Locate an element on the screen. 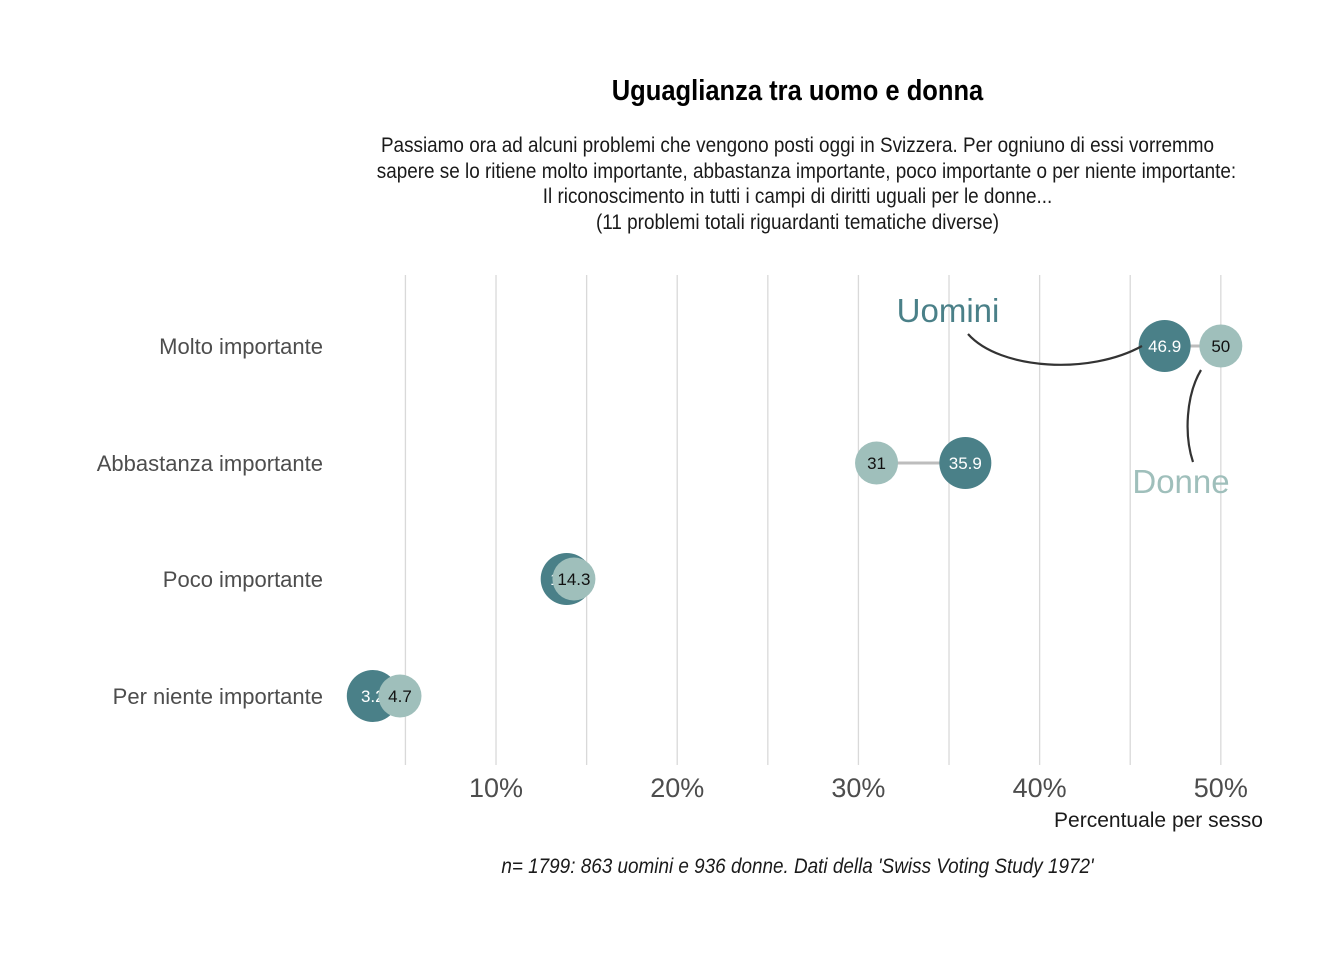  x-axis-label: Percentuale per sesso is located at coordinates (1158, 820).